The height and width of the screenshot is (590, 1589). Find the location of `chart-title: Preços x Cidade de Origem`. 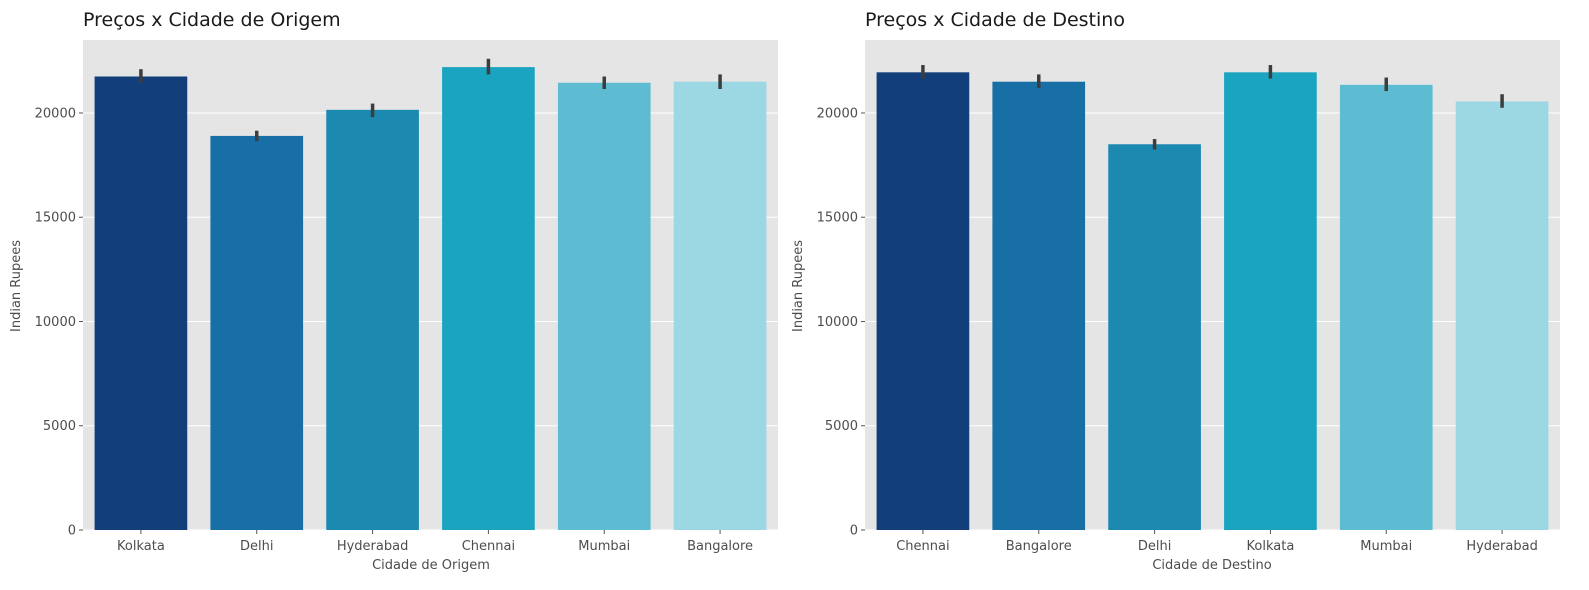

chart-title: Preços x Cidade de Origem is located at coordinates (212, 20).